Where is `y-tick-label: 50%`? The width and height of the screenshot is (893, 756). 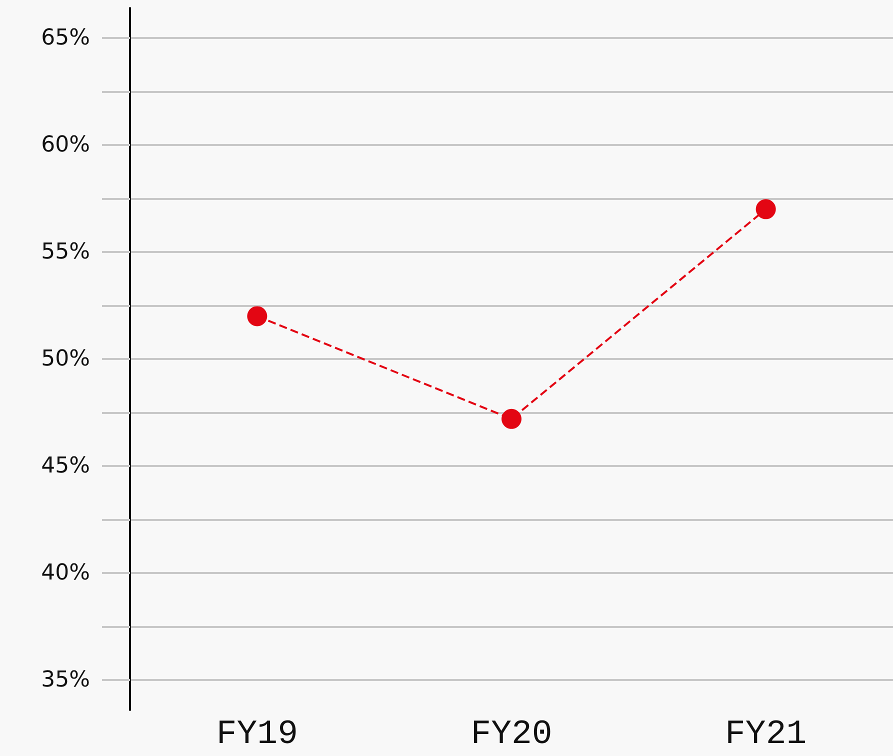 y-tick-label: 50% is located at coordinates (65, 359).